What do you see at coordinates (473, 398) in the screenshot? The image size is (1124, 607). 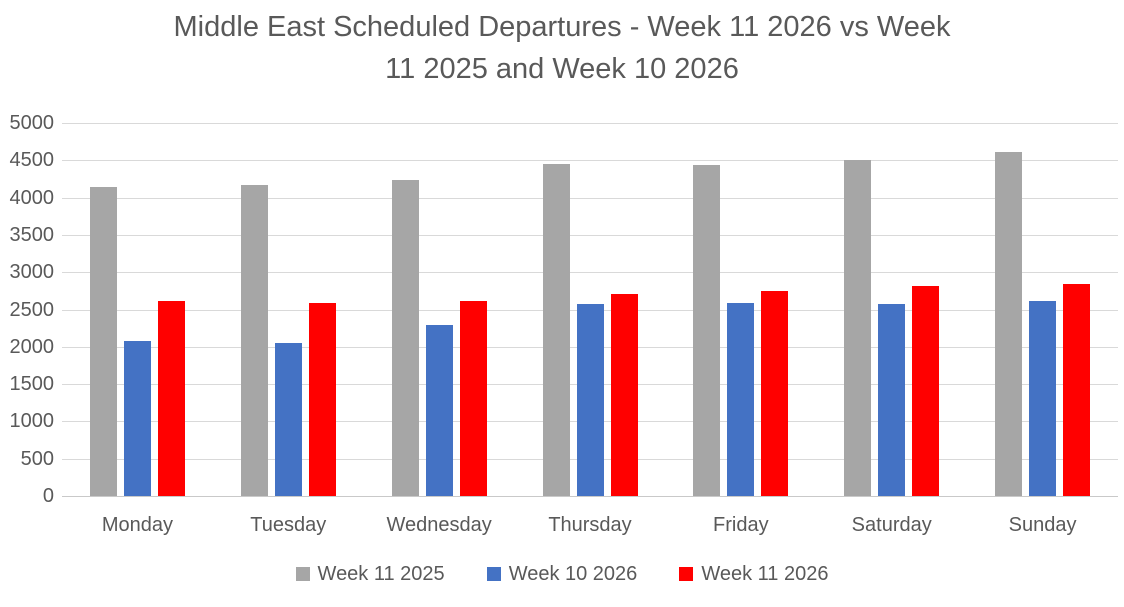 I see `bar-week-11-2026-wednesday` at bounding box center [473, 398].